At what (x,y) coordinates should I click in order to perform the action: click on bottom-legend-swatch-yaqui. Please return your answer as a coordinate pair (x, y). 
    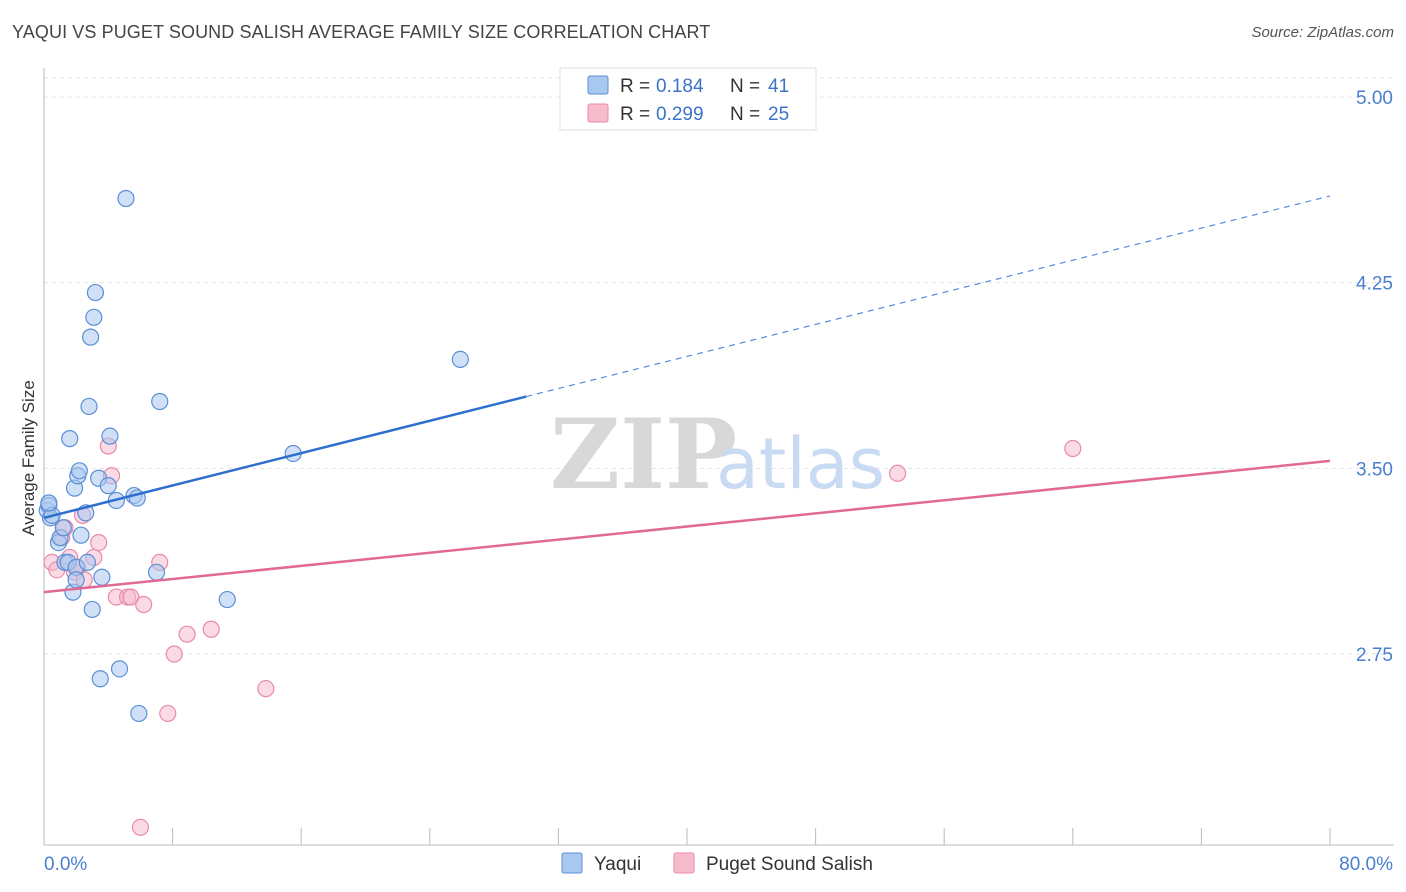
    Looking at the image, I should click on (572, 863).